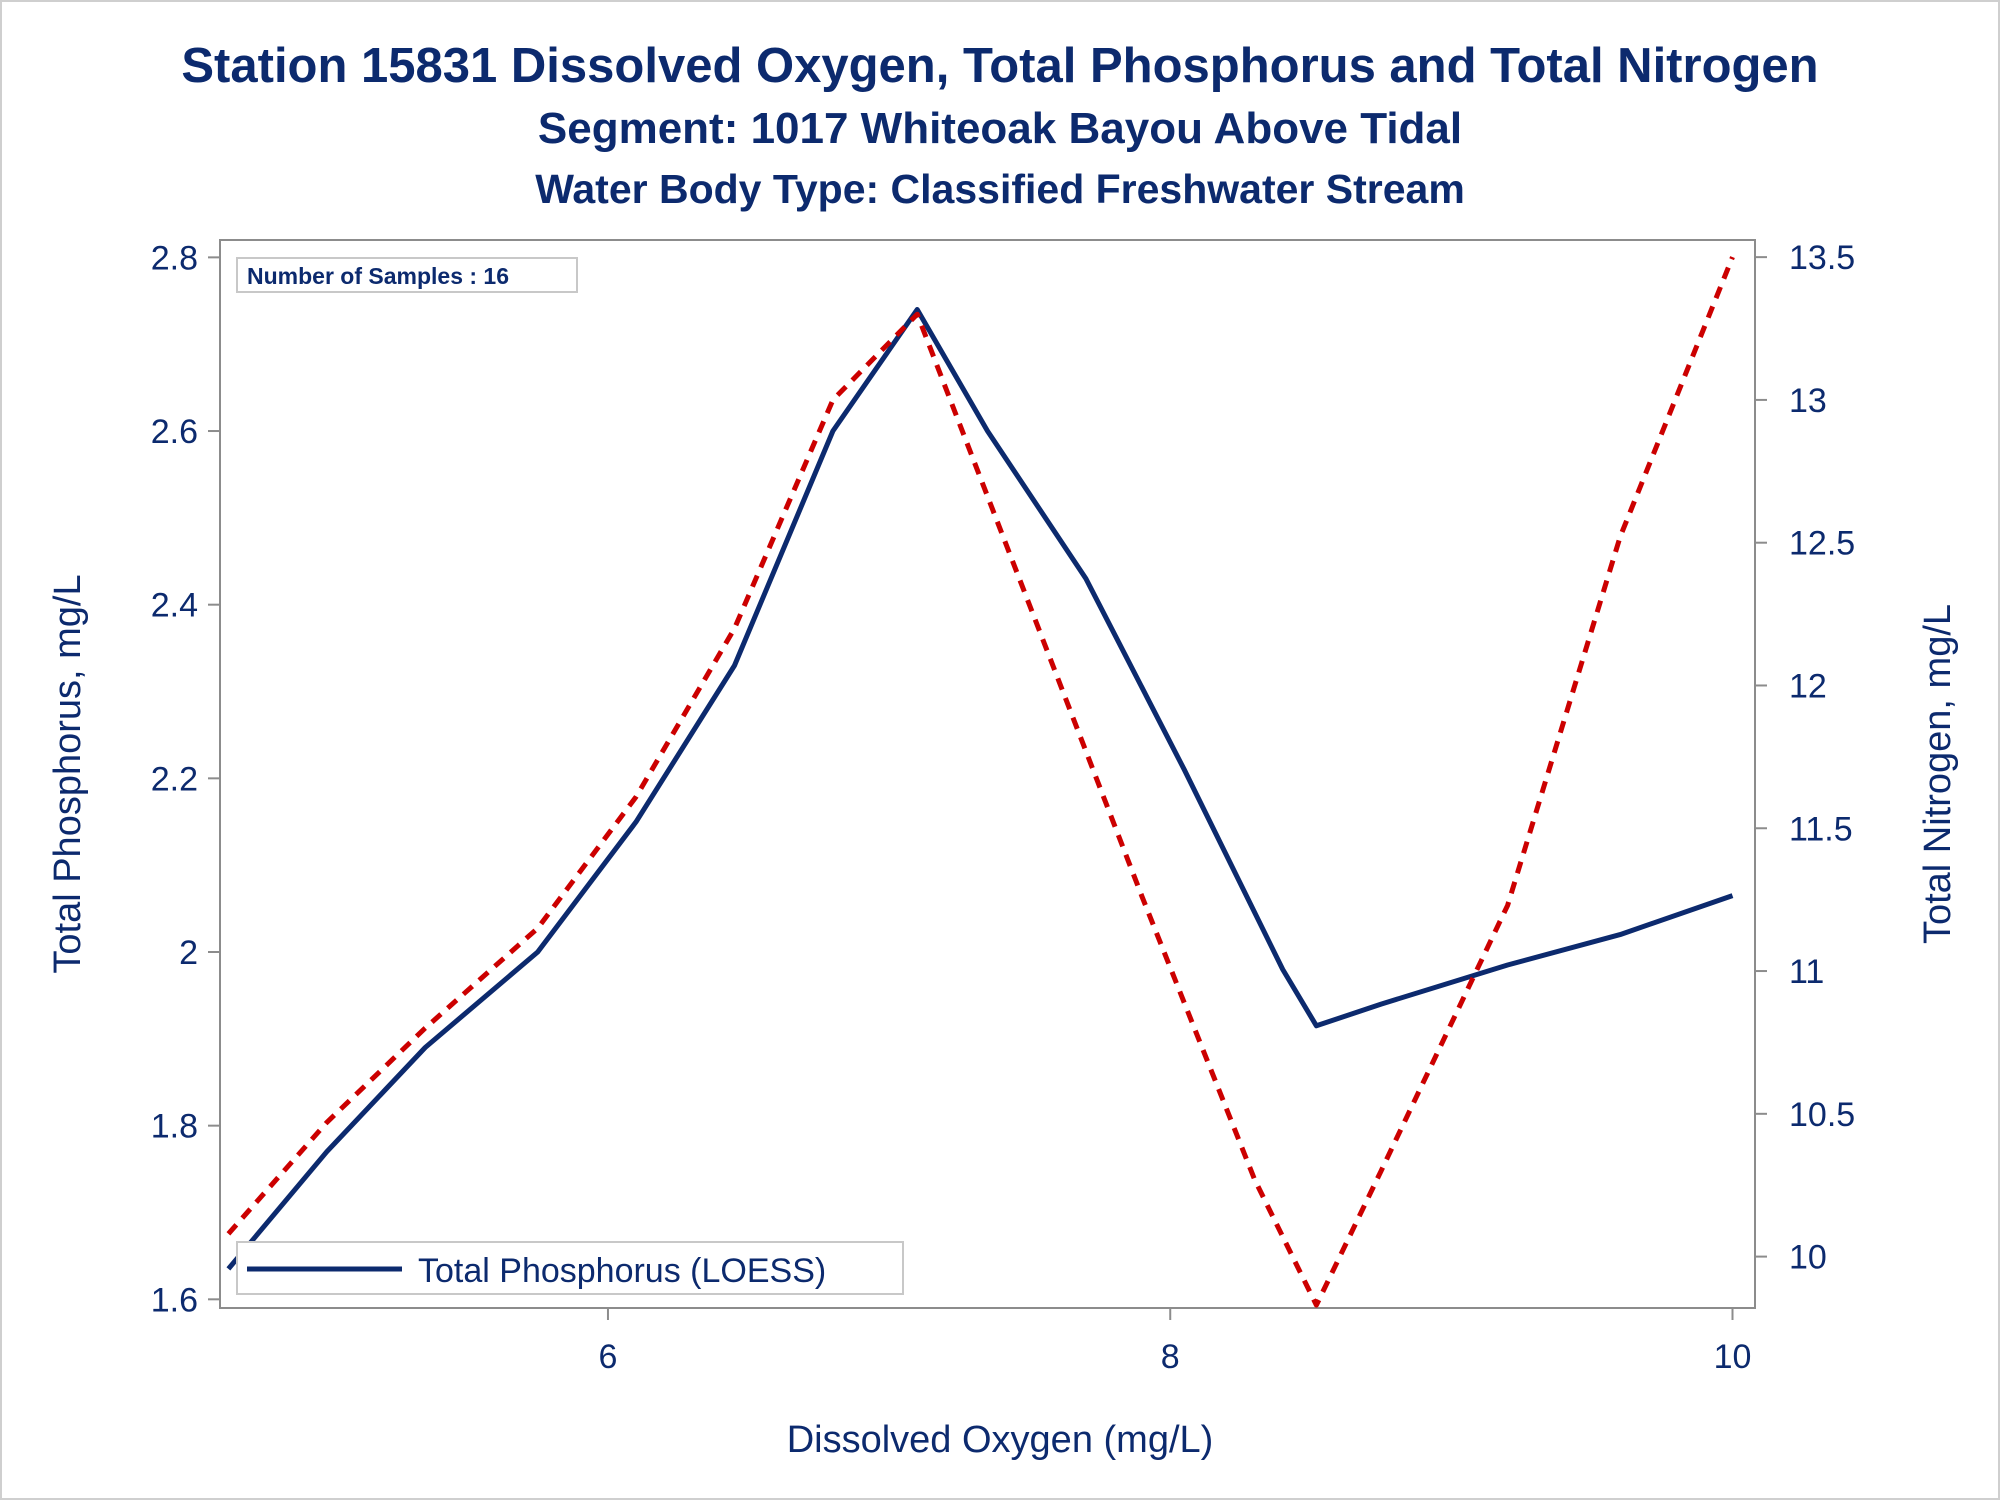  What do you see at coordinates (174, 1300) in the screenshot?
I see `y-tick-label-left: 1.6` at bounding box center [174, 1300].